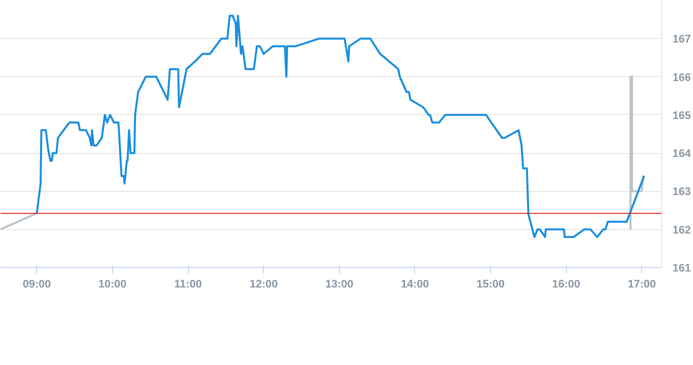  Describe the element at coordinates (112, 284) in the screenshot. I see `x-tick-label: 10:00` at that location.